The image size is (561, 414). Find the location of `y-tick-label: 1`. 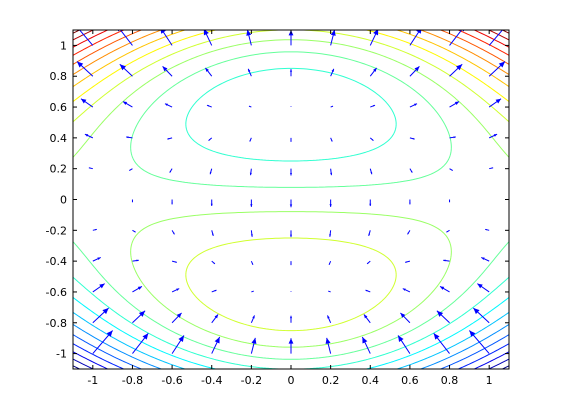

y-tick-label: 1 is located at coordinates (63, 45).